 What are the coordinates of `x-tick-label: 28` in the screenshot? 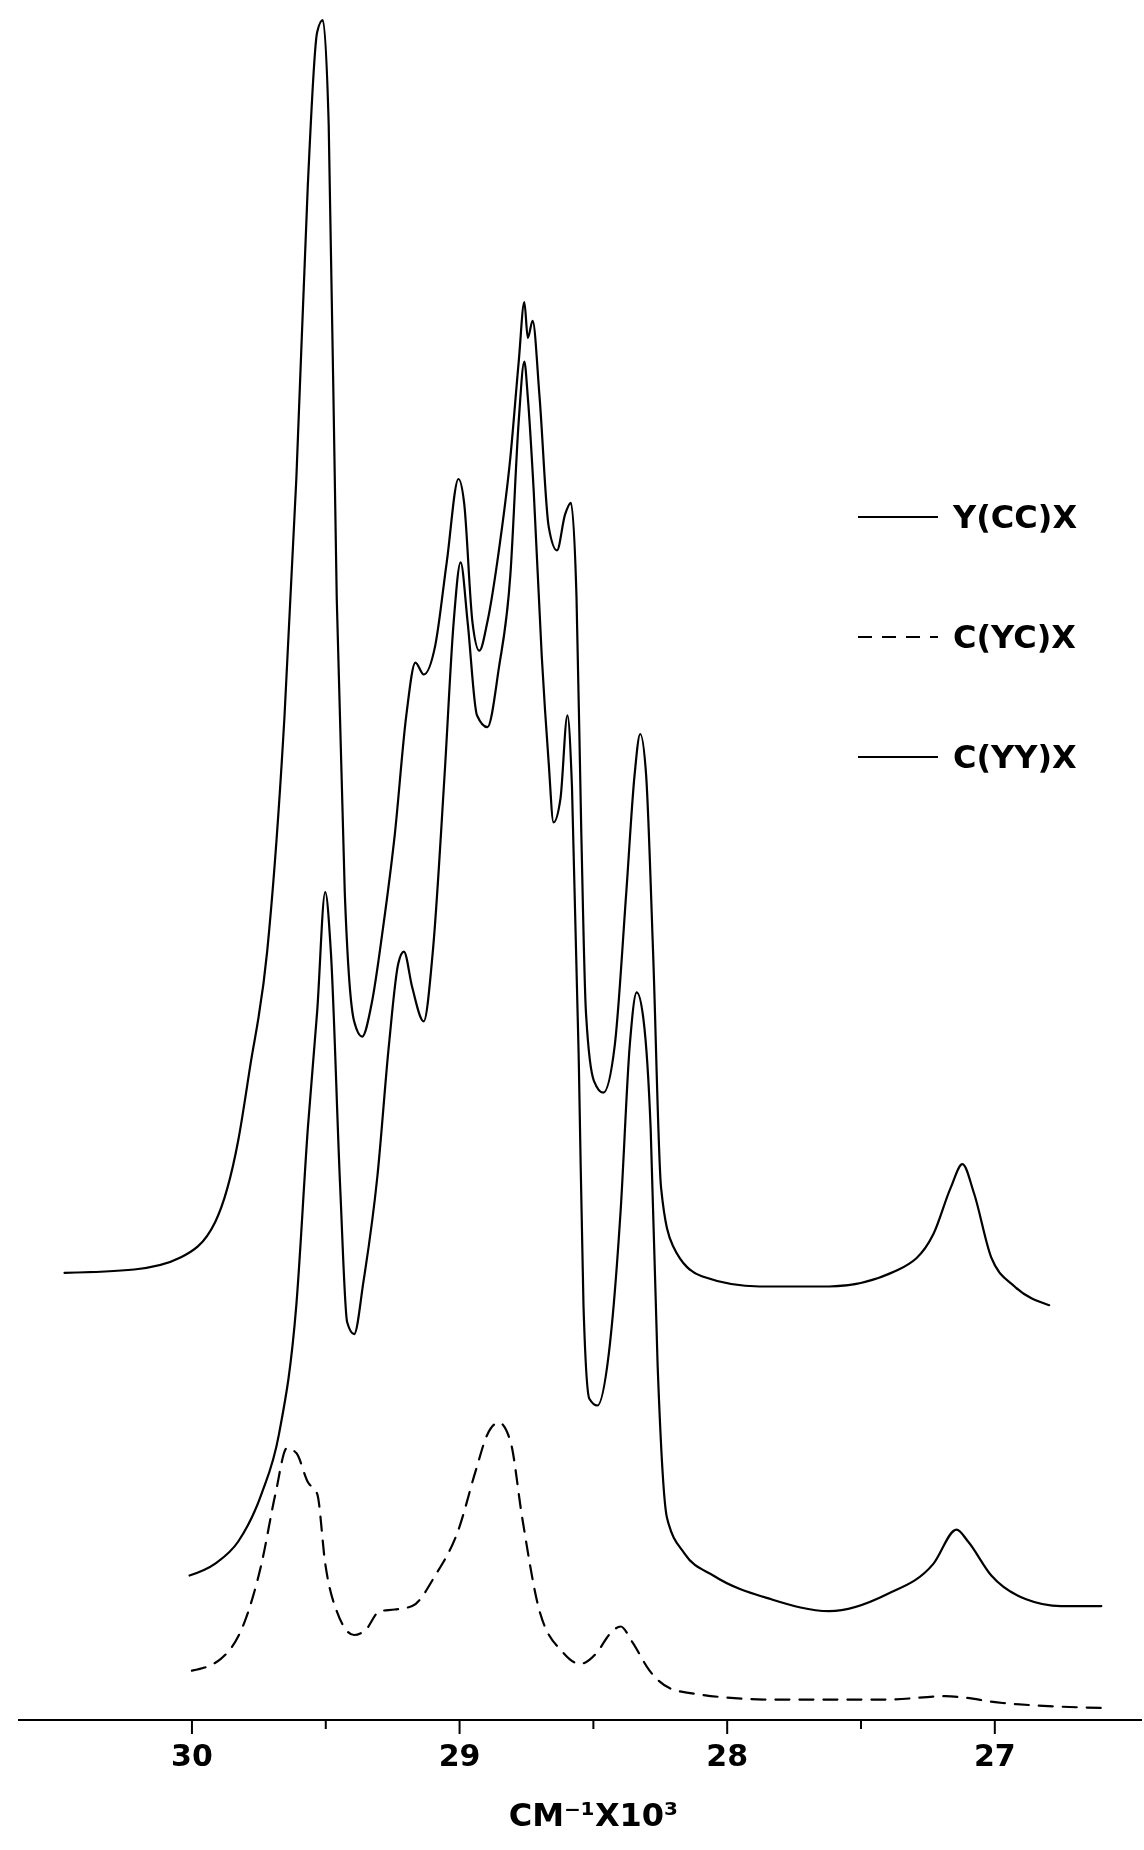 It's located at (727, 1755).